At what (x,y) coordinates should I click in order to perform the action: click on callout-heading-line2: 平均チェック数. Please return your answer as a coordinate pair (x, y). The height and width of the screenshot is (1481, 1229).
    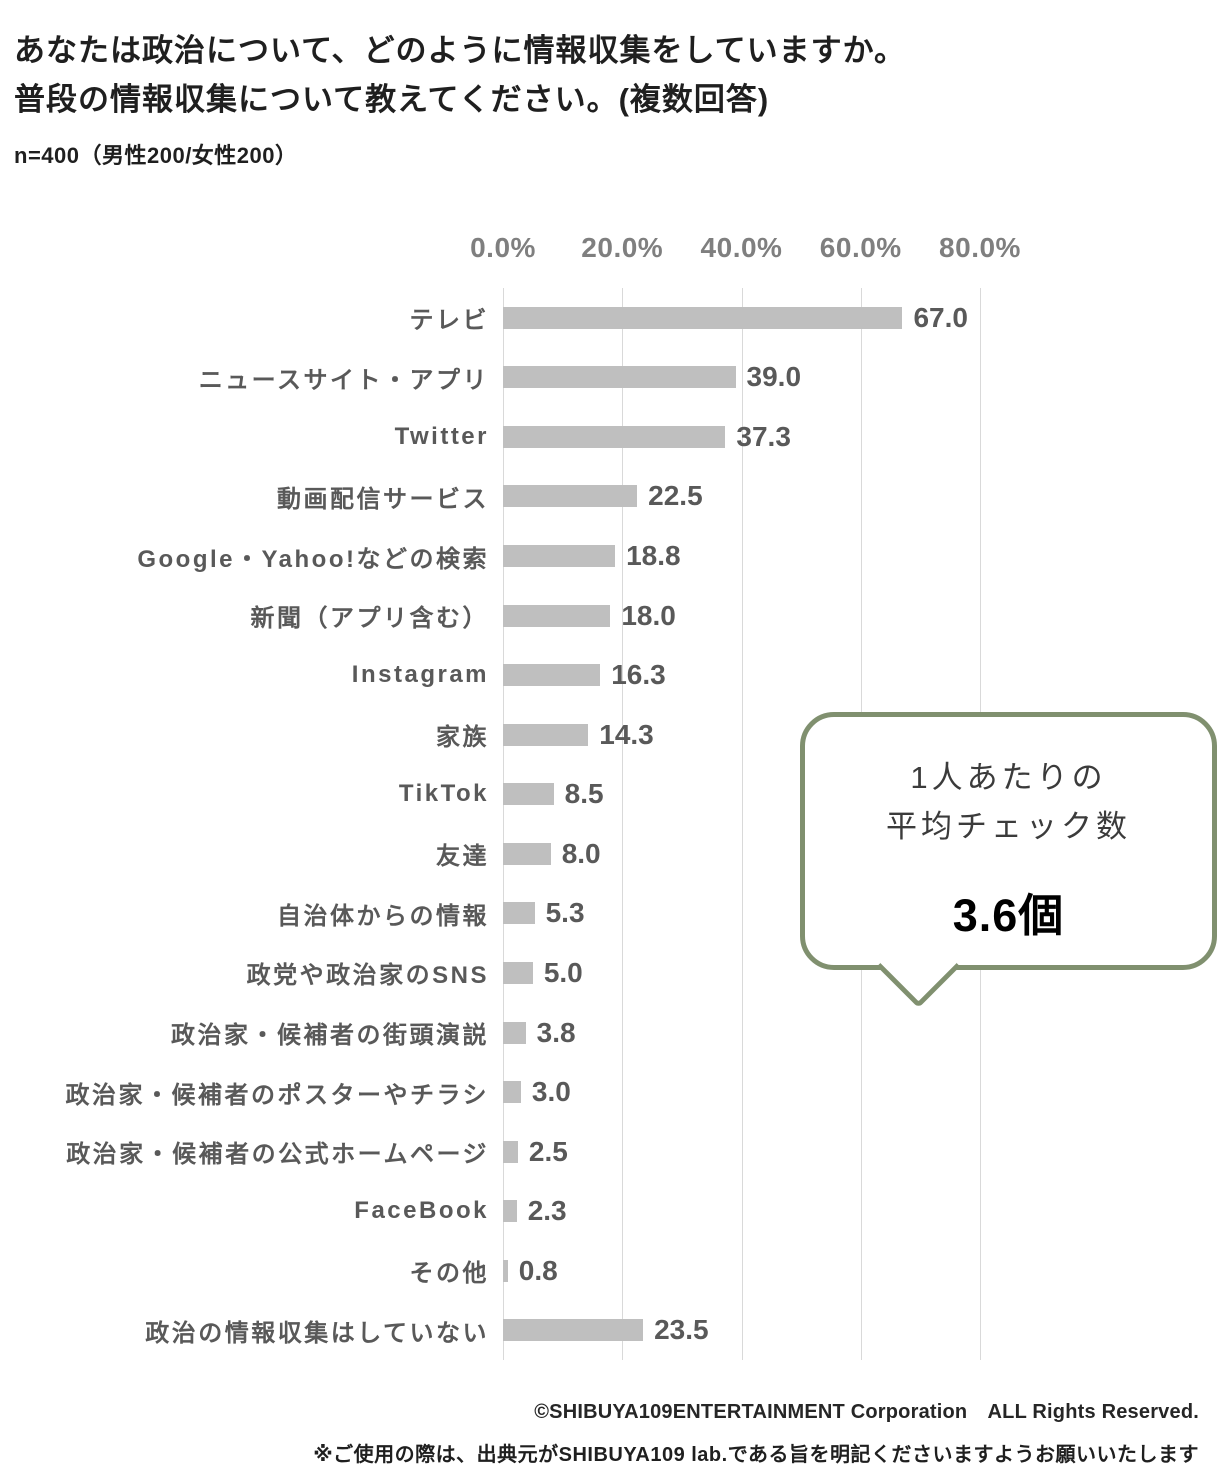
    Looking at the image, I should click on (1008, 826).